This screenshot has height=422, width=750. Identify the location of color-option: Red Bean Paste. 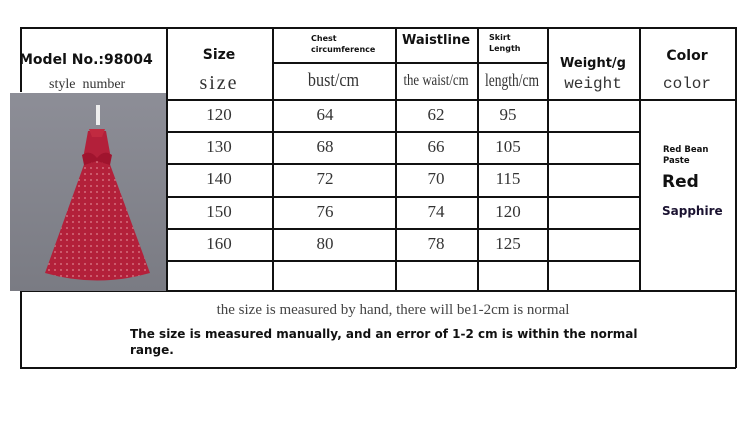
(686, 155).